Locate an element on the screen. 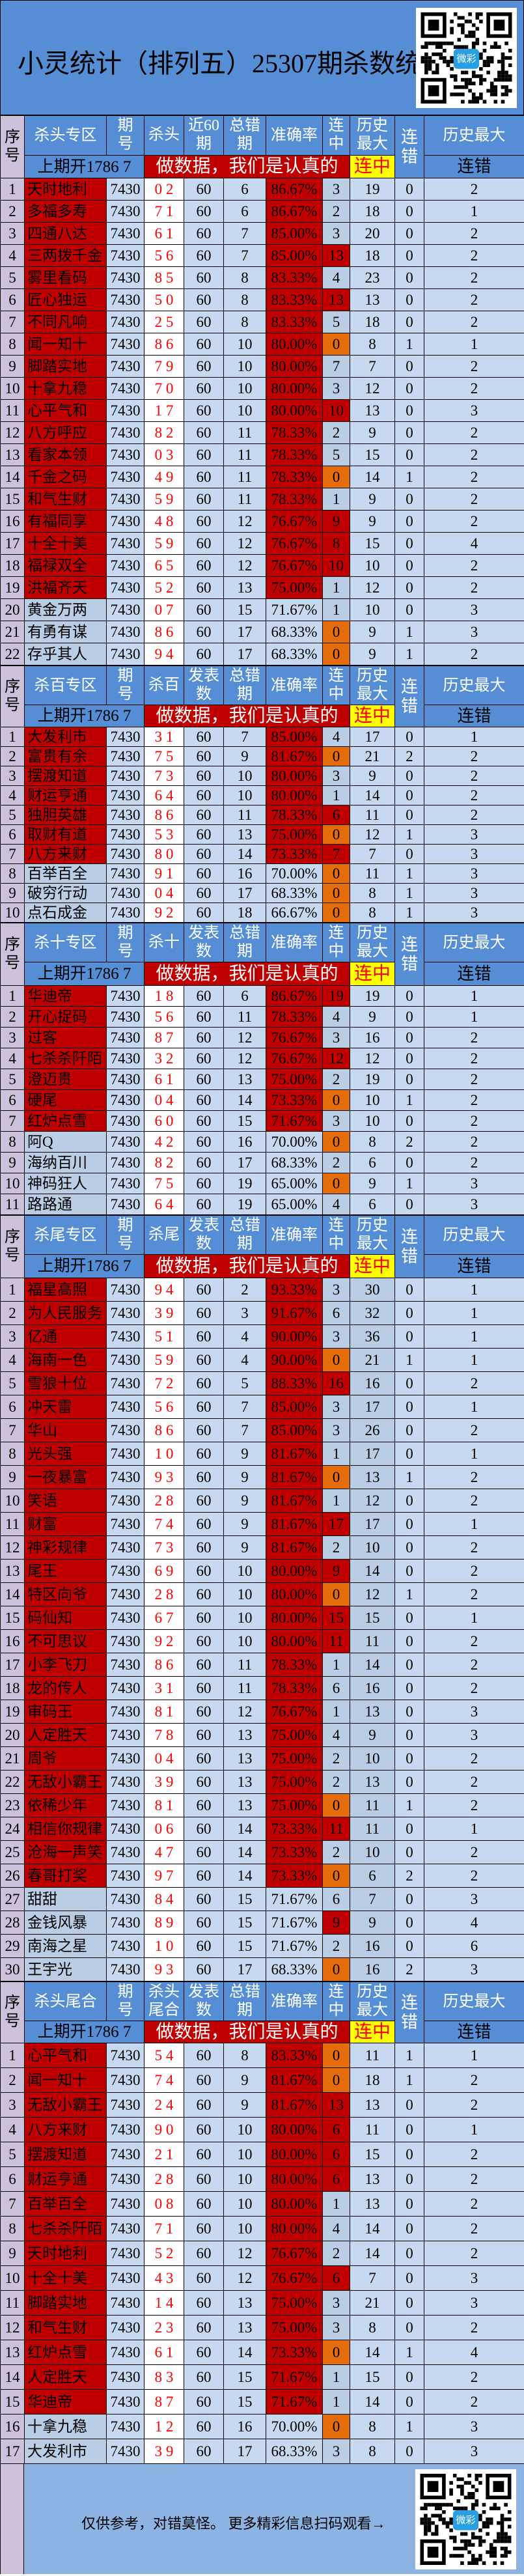  footer-text: 仅供参考，对错莫怪。 更多精彩信息扫码观看→ is located at coordinates (233, 2524).